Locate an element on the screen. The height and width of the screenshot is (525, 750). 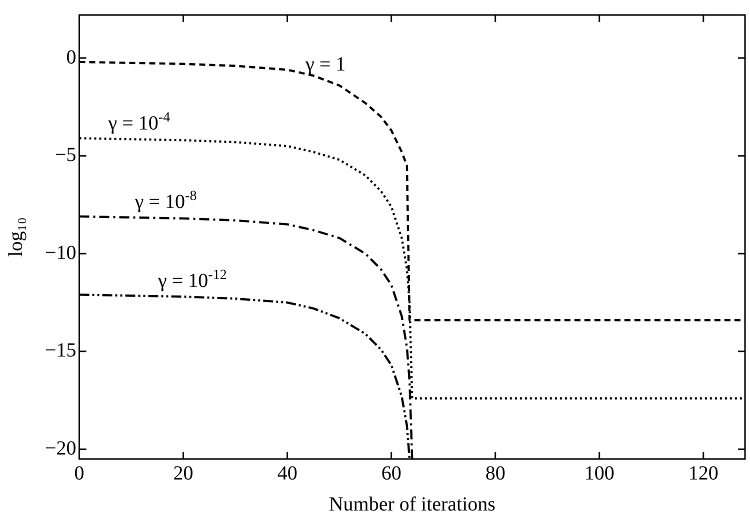
x-tick-label: 100 is located at coordinates (599, 473).